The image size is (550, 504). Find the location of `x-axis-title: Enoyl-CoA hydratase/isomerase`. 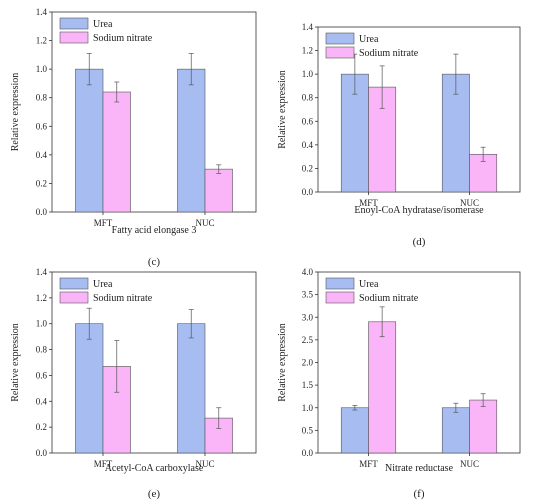

x-axis-title: Enoyl-CoA hydratase/isomerase is located at coordinates (419, 210).